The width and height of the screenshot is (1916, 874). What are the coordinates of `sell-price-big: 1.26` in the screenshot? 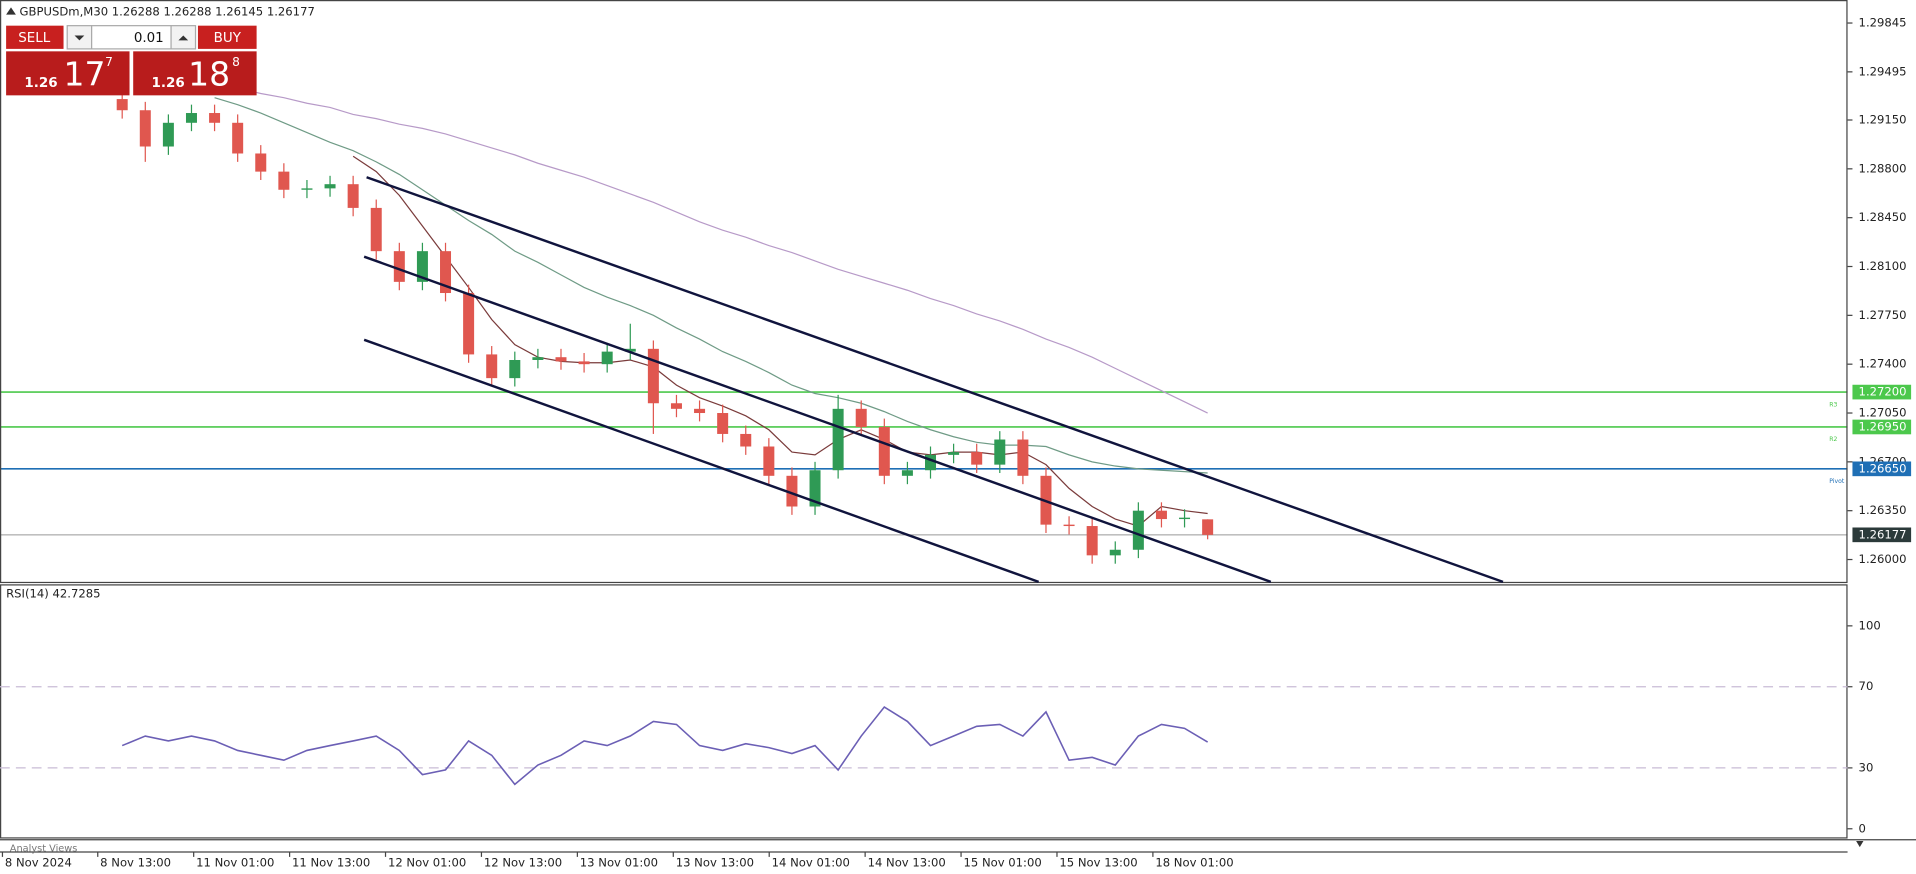 It's located at (40, 83).